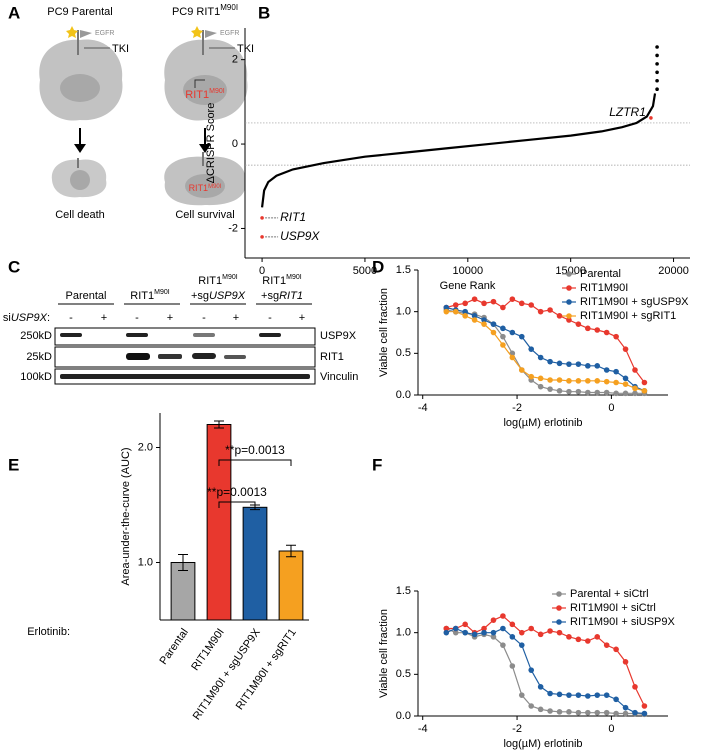 This screenshot has height=750, width=716. Describe the element at coordinates (468, 271) in the screenshot. I see `x-tick-label: 10000` at that location.